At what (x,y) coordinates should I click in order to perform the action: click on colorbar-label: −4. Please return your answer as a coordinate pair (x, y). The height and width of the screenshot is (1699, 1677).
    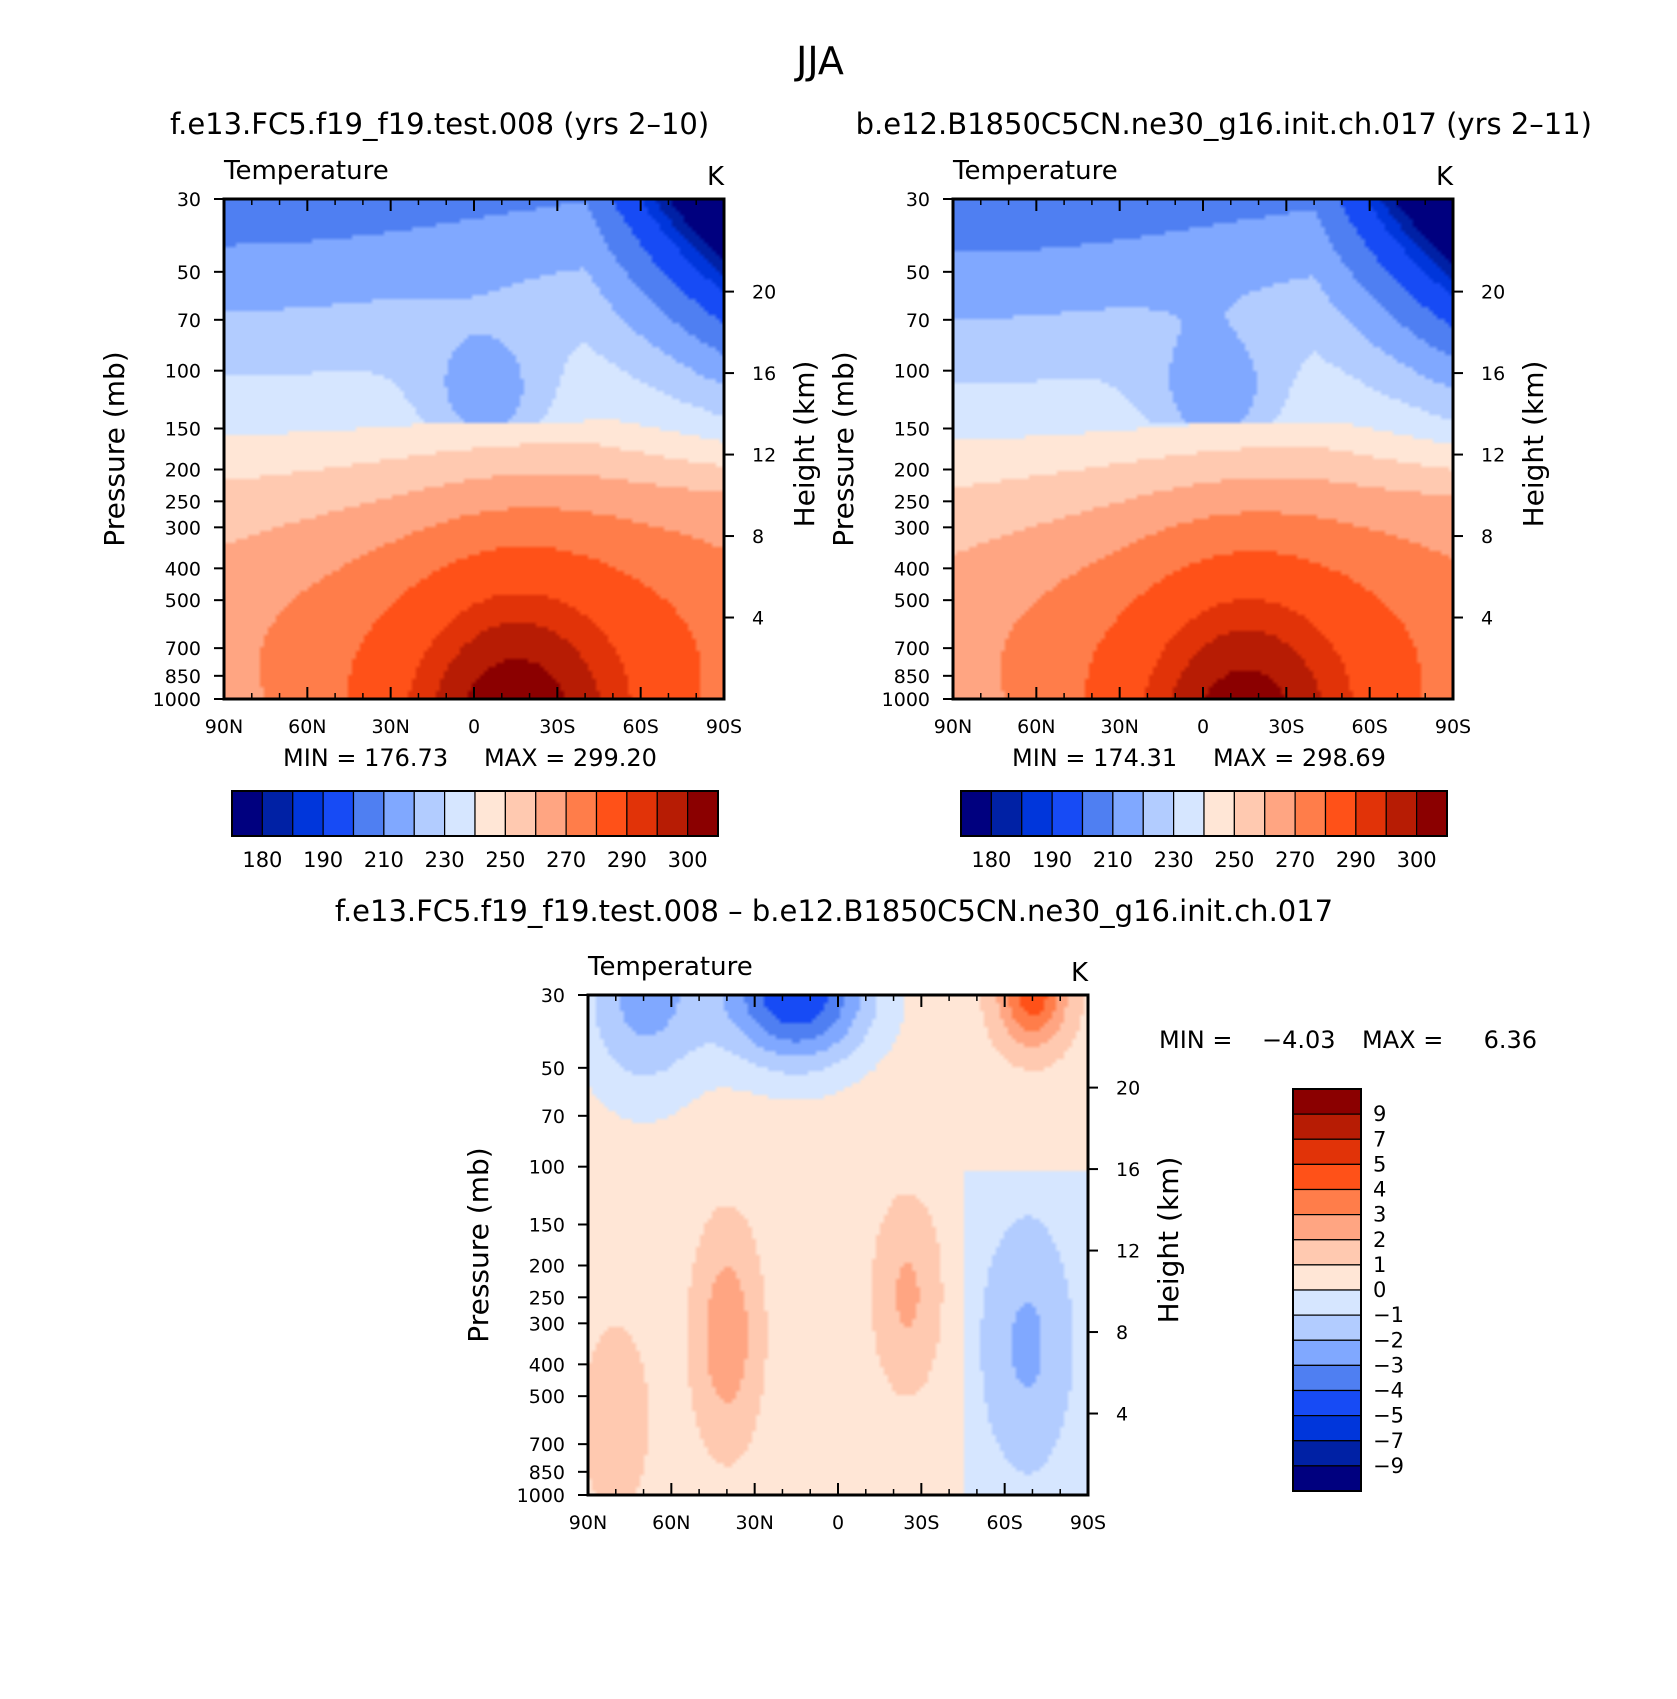
    Looking at the image, I should click on (1388, 1391).